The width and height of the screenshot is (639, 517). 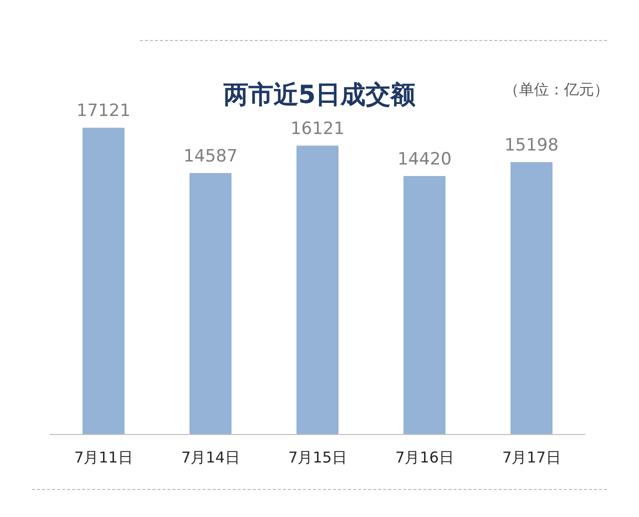 I want to click on data-label: 14587, so click(x=210, y=156).